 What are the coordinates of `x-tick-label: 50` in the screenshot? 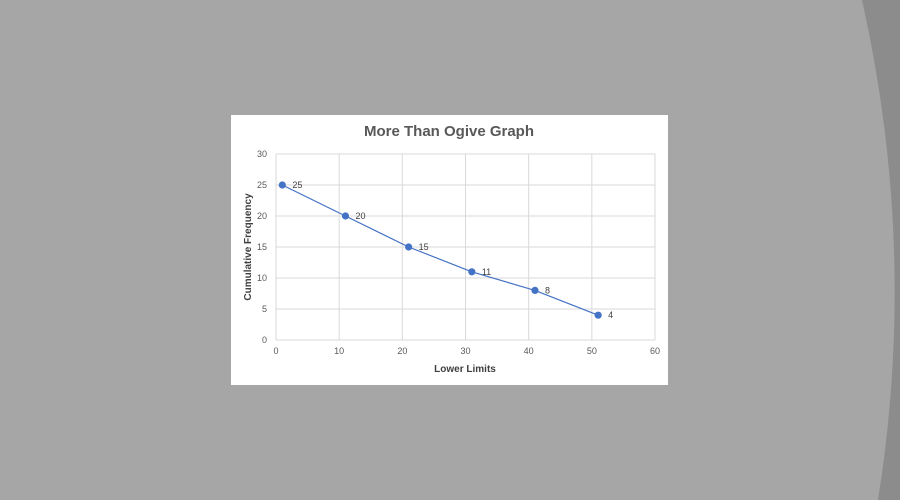 It's located at (592, 351).